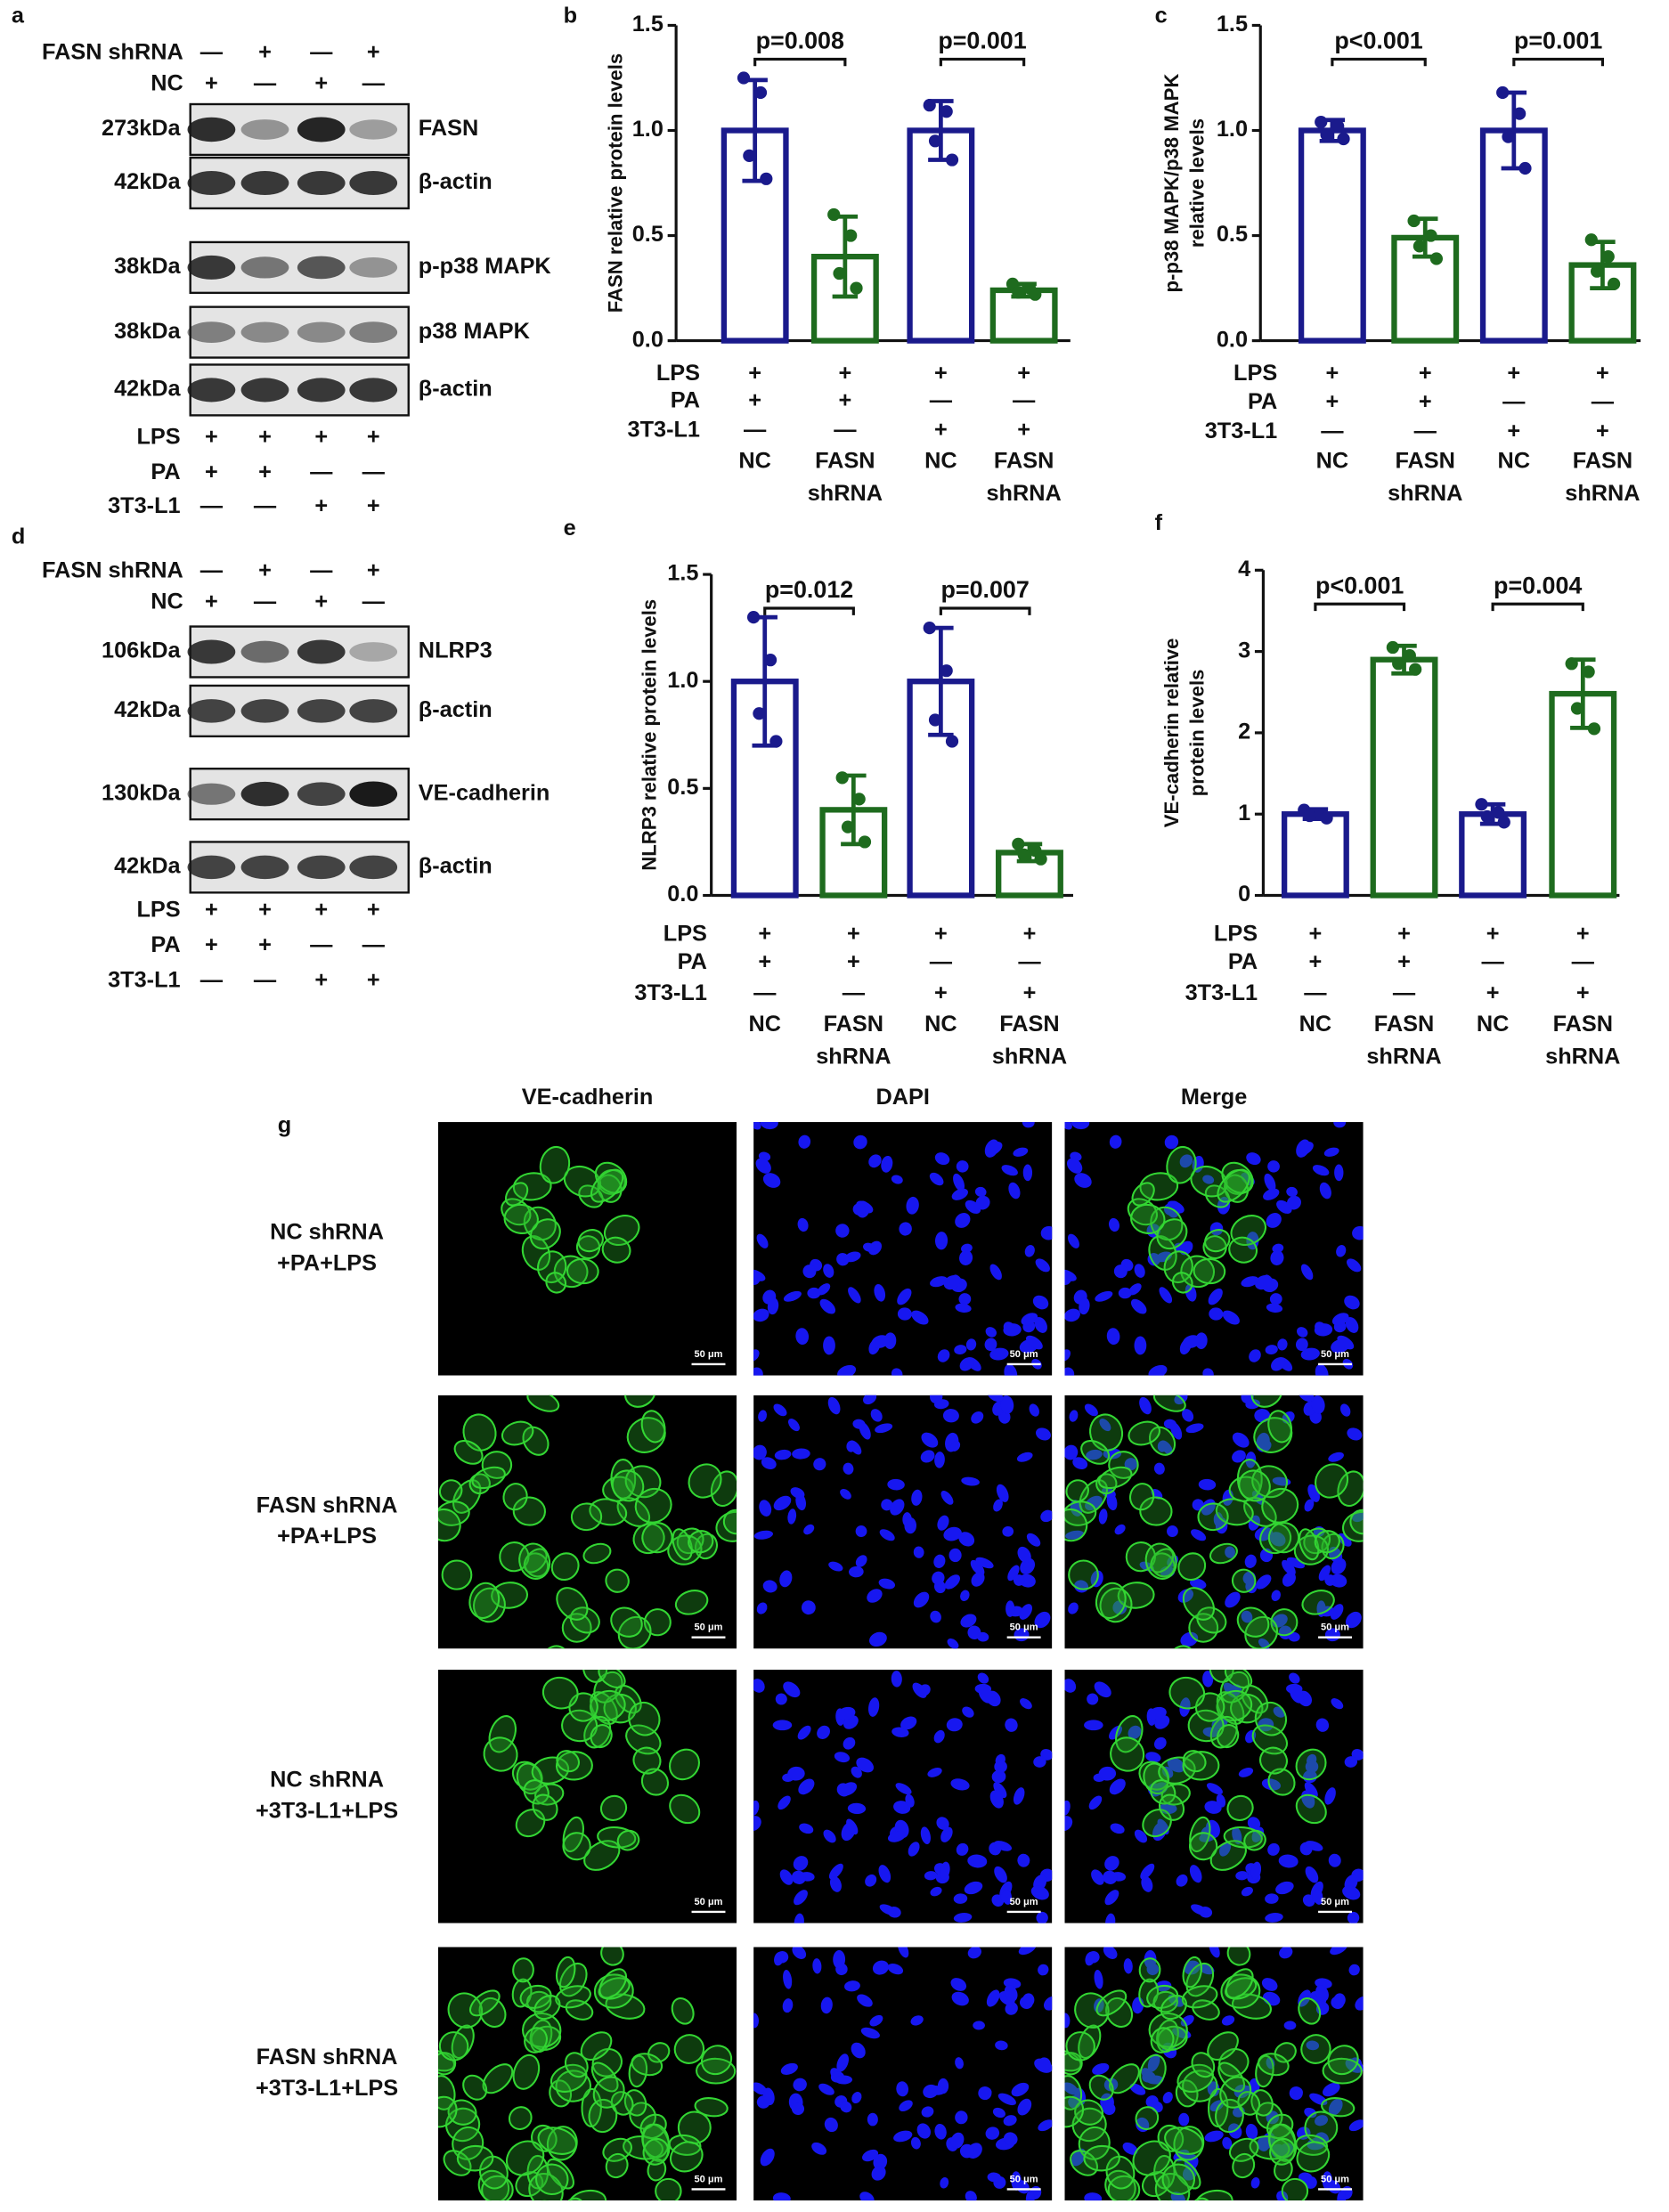  Describe the element at coordinates (616, 183) in the screenshot. I see `y-axis-label: FASN relative protein levels` at that location.